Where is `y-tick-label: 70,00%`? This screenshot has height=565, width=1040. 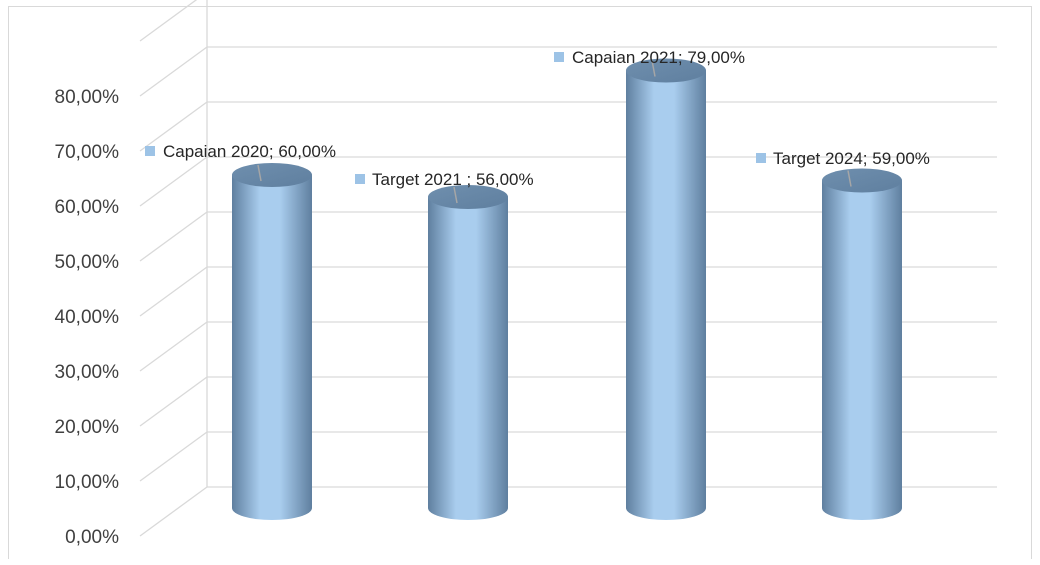
y-tick-label: 70,00% is located at coordinates (87, 152).